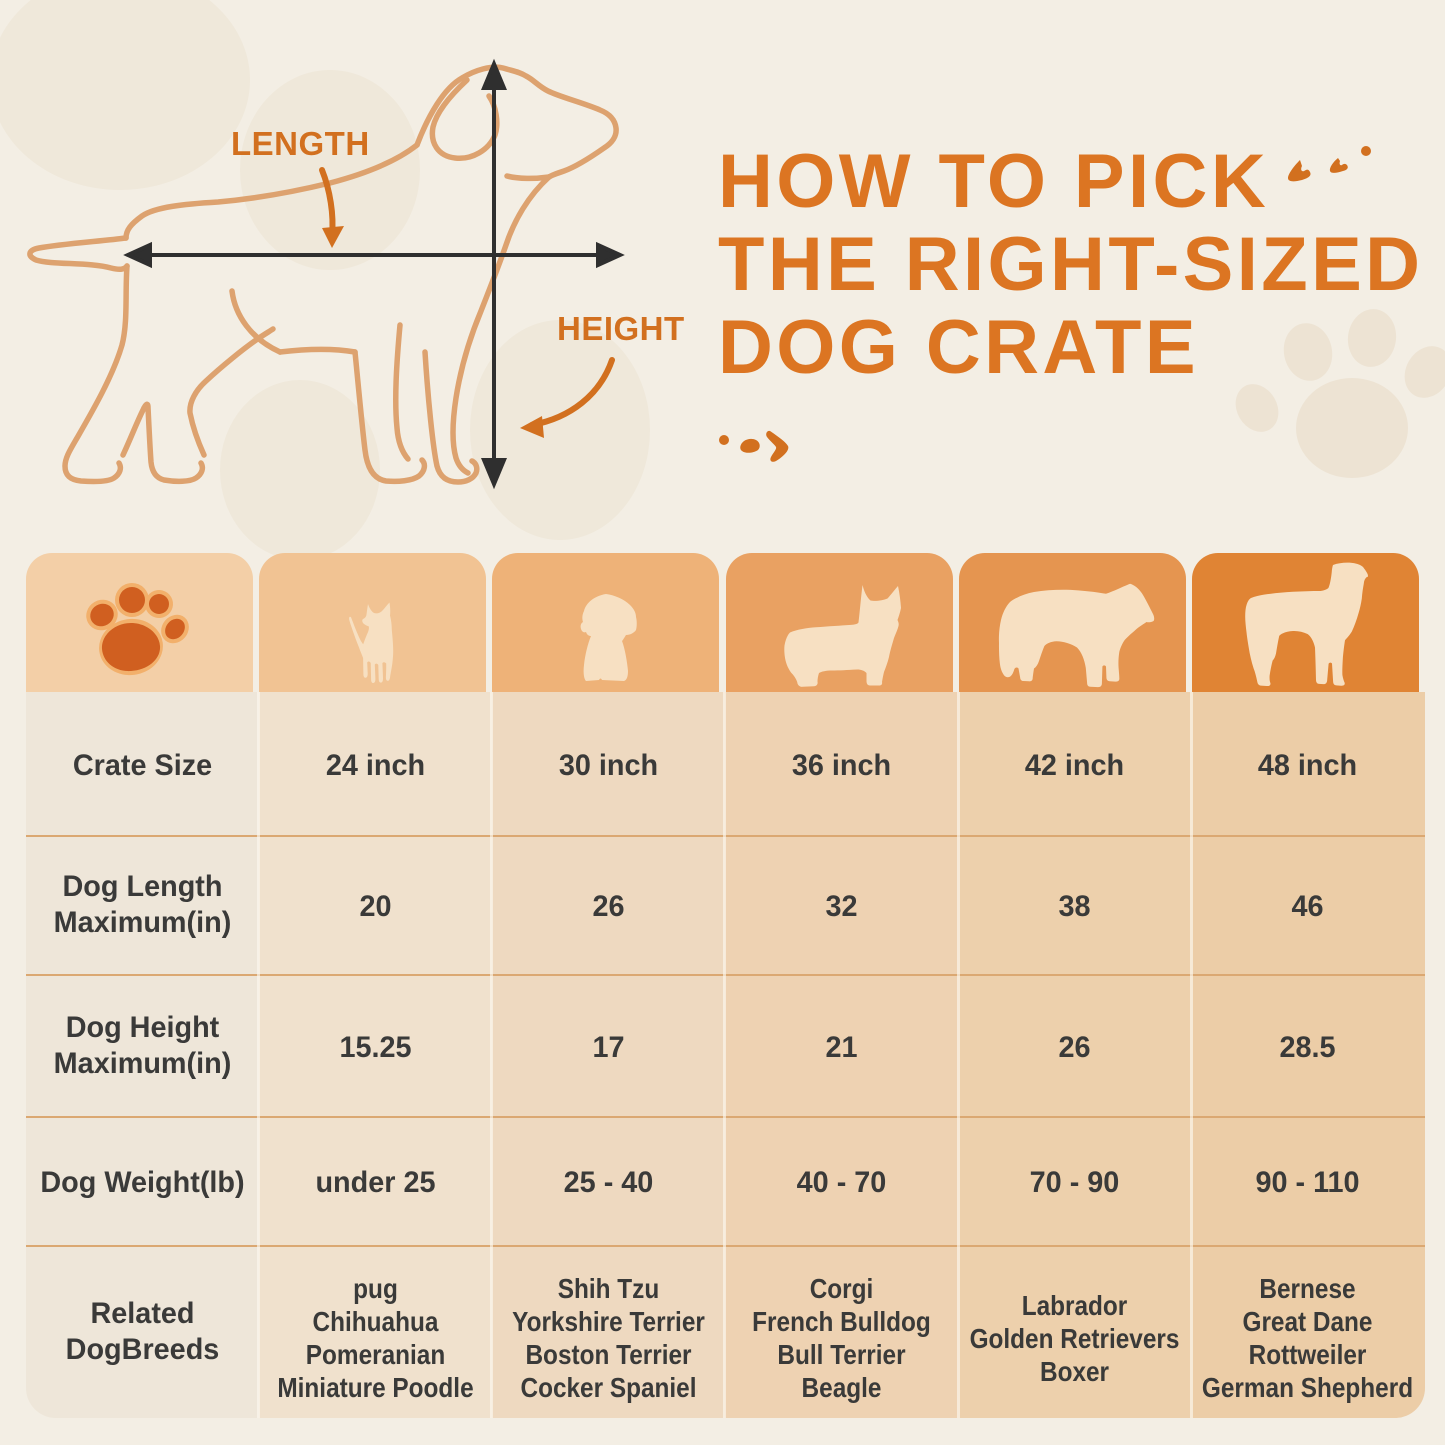 The image size is (1445, 1445). Describe the element at coordinates (300, 143) in the screenshot. I see `svg-text: LENGTH` at that location.